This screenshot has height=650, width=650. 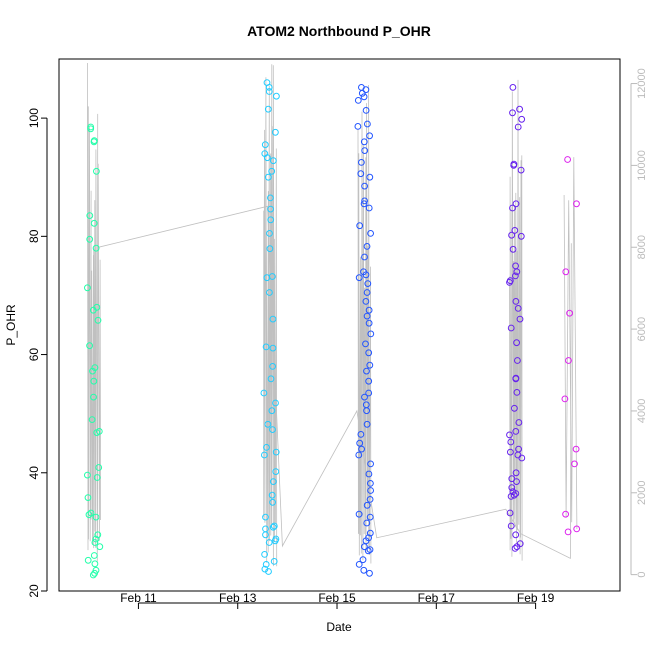 I want to click on y-tick-label: 20, so click(x=34, y=591).